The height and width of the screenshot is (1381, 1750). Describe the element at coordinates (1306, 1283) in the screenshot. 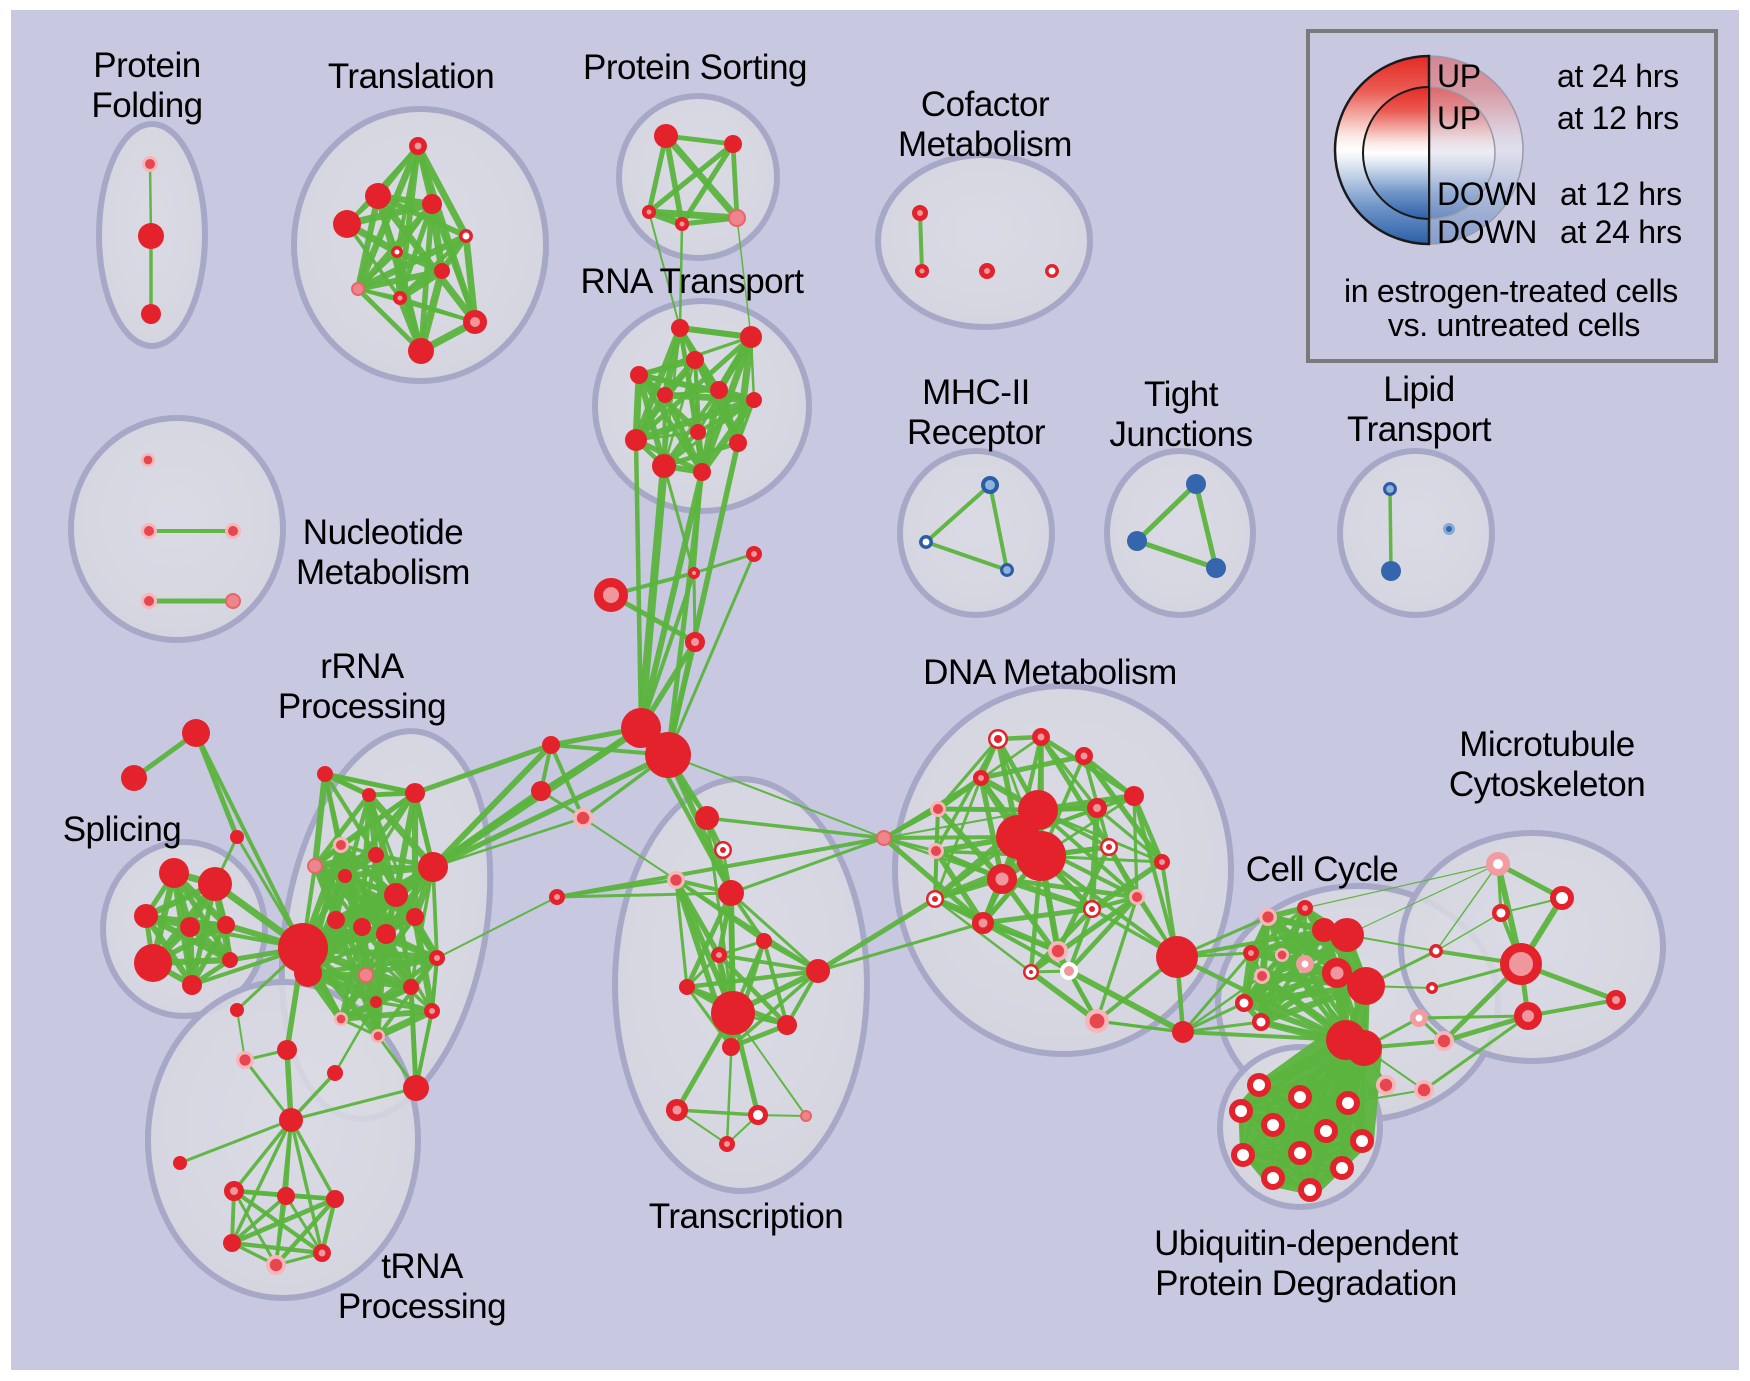

I see `svg-text: Protein Degradation` at that location.